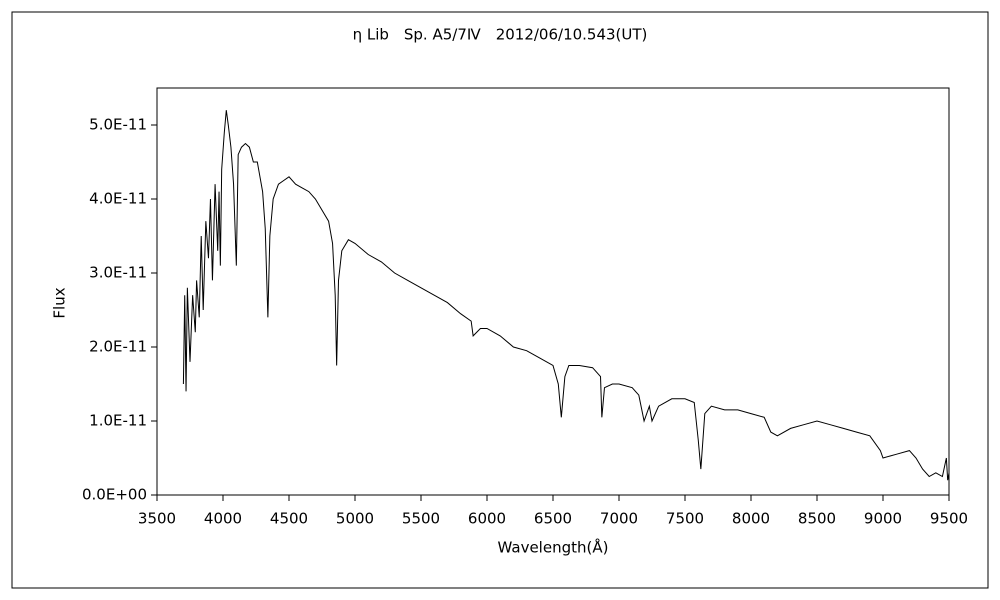 The width and height of the screenshot is (1000, 600). I want to click on y-tick-label: 3.0E-11, so click(118, 273).